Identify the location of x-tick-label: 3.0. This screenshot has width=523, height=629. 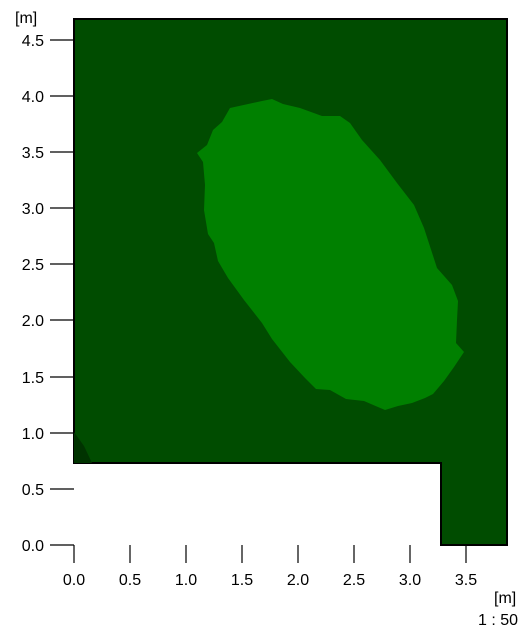
(410, 580).